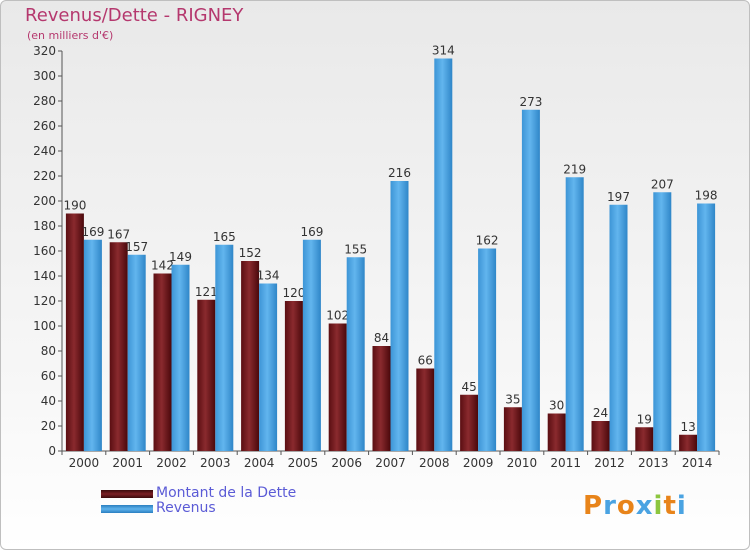 The height and width of the screenshot is (550, 750). What do you see at coordinates (70, 35) in the screenshot?
I see `chart-subtitle: (en milliers d'€)` at bounding box center [70, 35].